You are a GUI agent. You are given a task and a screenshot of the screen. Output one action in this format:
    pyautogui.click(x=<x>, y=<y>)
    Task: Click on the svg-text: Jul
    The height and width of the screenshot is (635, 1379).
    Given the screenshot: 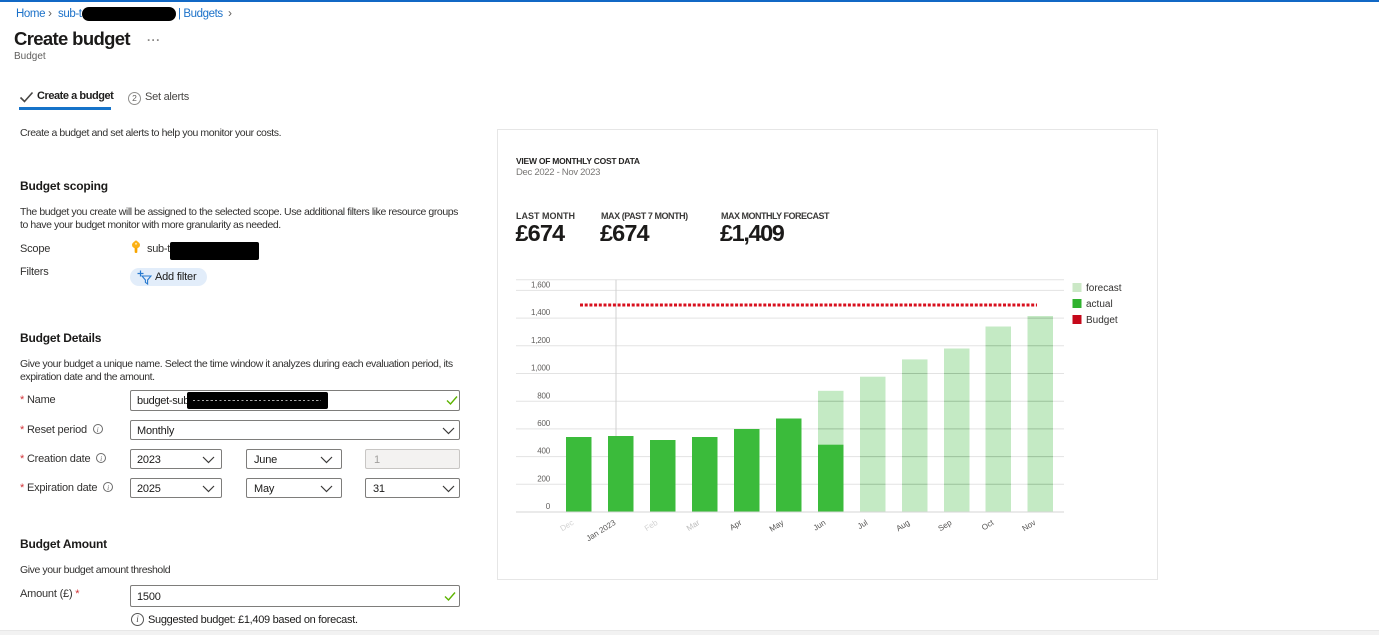 What is the action you would take?
    pyautogui.click(x=863, y=524)
    